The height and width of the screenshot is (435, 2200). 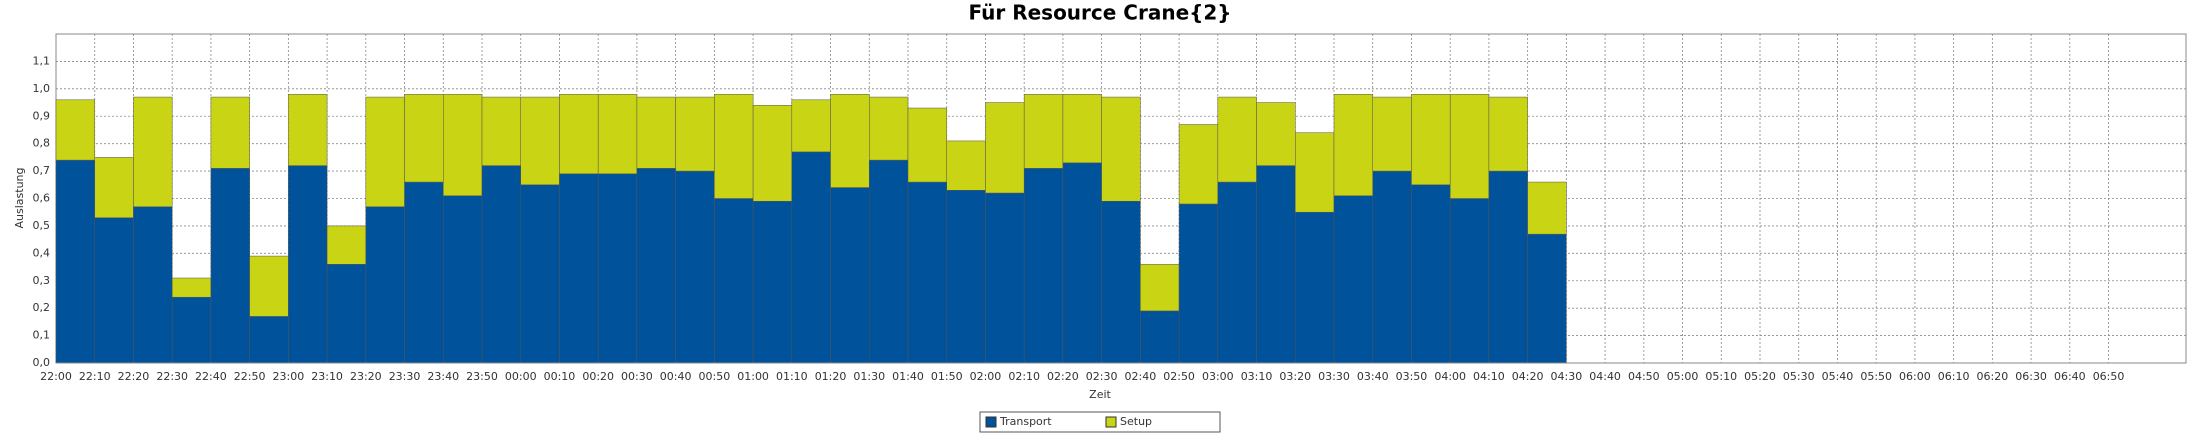 What do you see at coordinates (1838, 376) in the screenshot?
I see `x-tick-label: 05:40` at bounding box center [1838, 376].